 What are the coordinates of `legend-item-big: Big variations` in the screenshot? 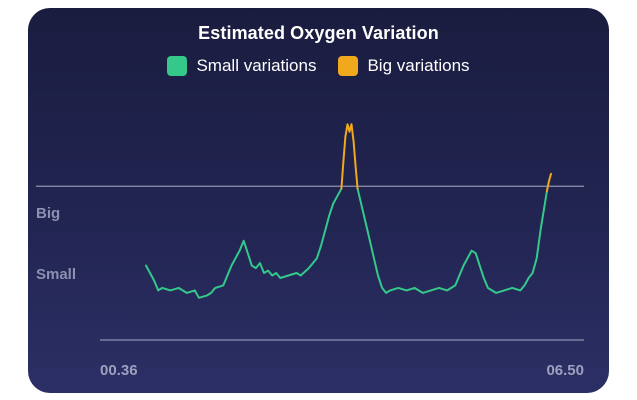 It's located at (404, 66).